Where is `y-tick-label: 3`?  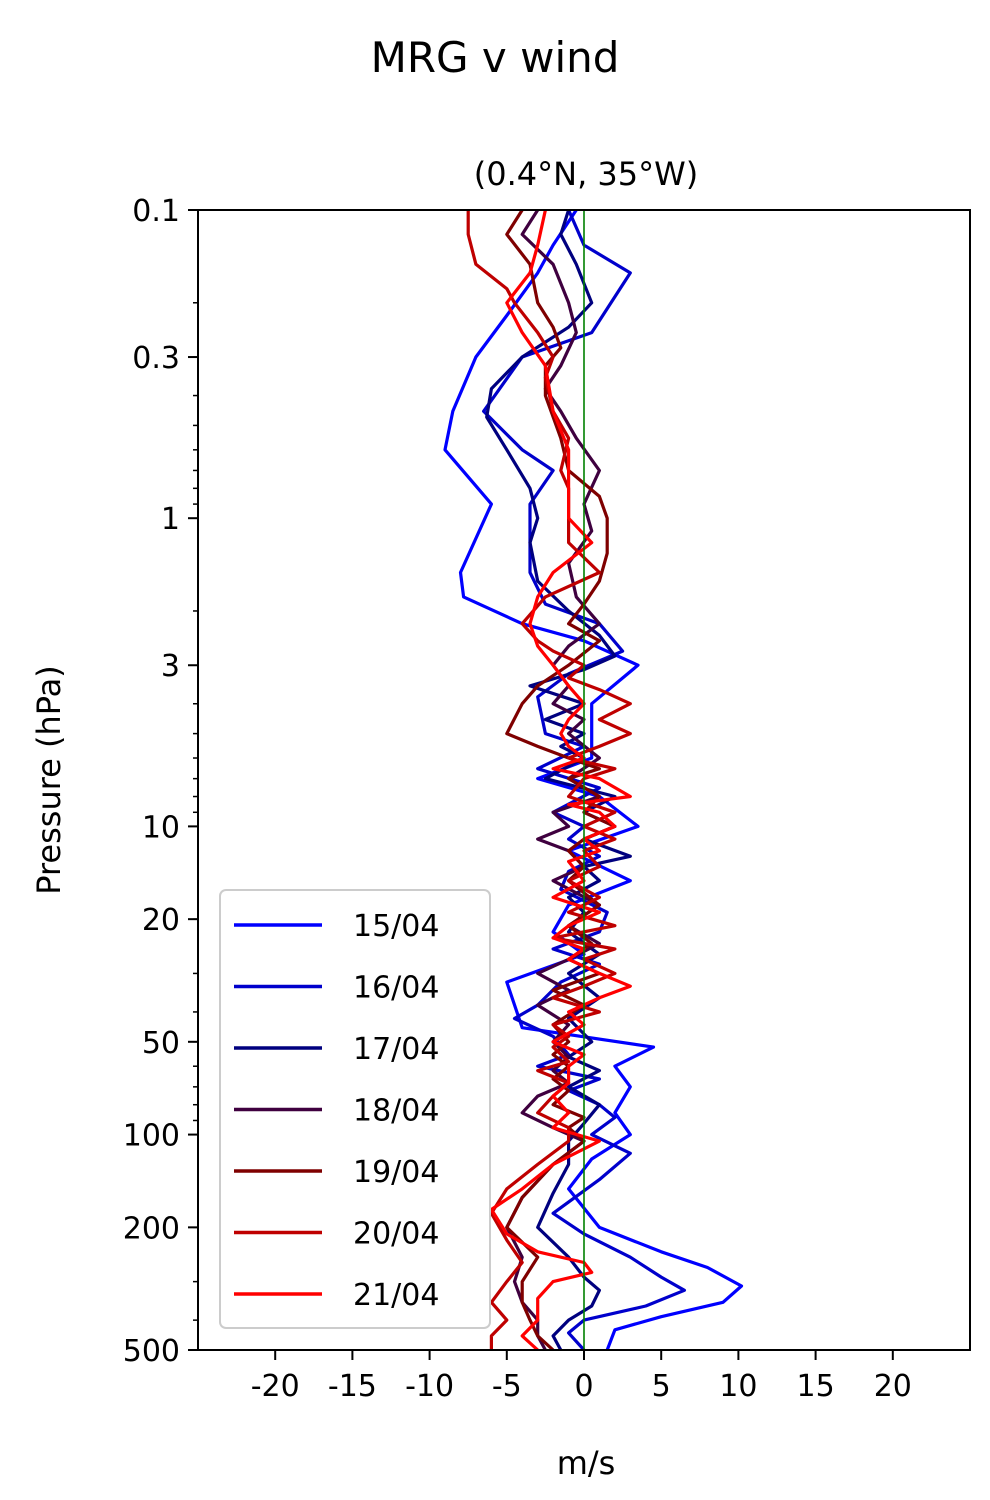 y-tick-label: 3 is located at coordinates (170, 666).